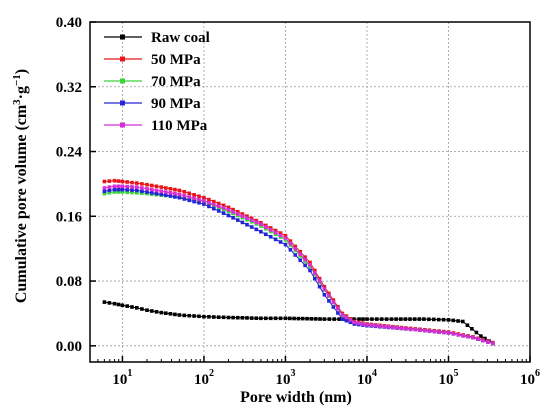  What do you see at coordinates (129, 373) in the screenshot?
I see `x-tick-exp: 1` at bounding box center [129, 373].